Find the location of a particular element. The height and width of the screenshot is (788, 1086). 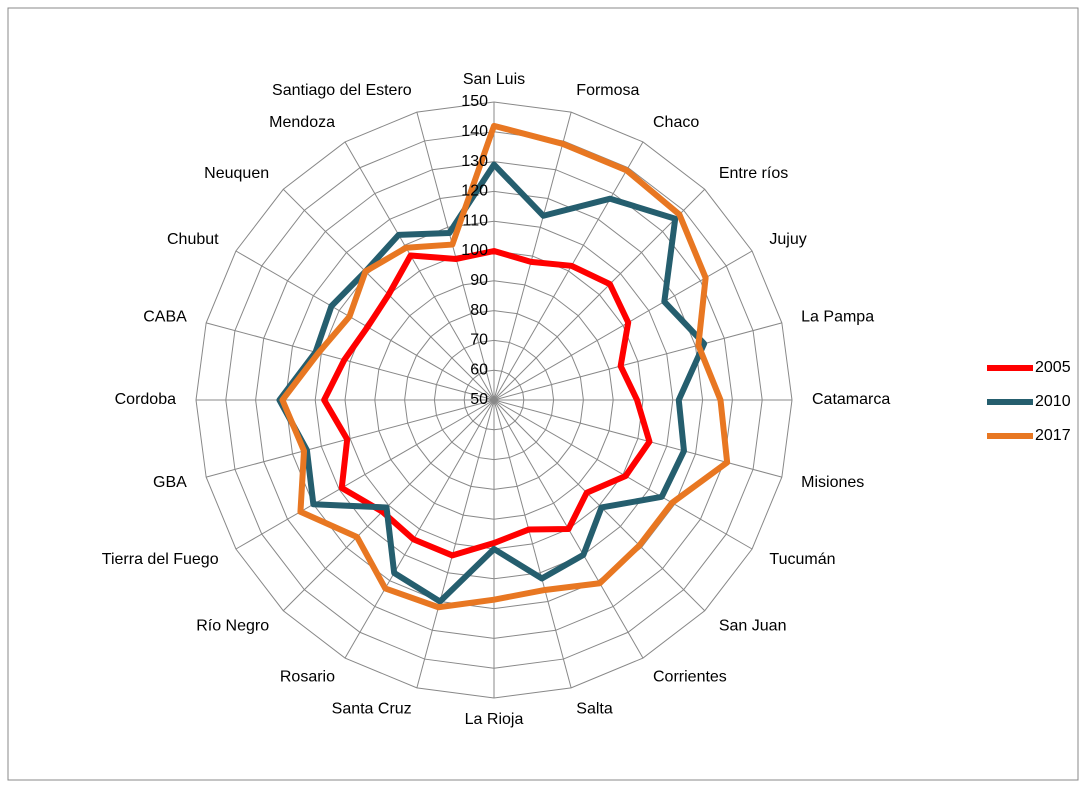

r-tick-label: 70 is located at coordinates (479, 340).